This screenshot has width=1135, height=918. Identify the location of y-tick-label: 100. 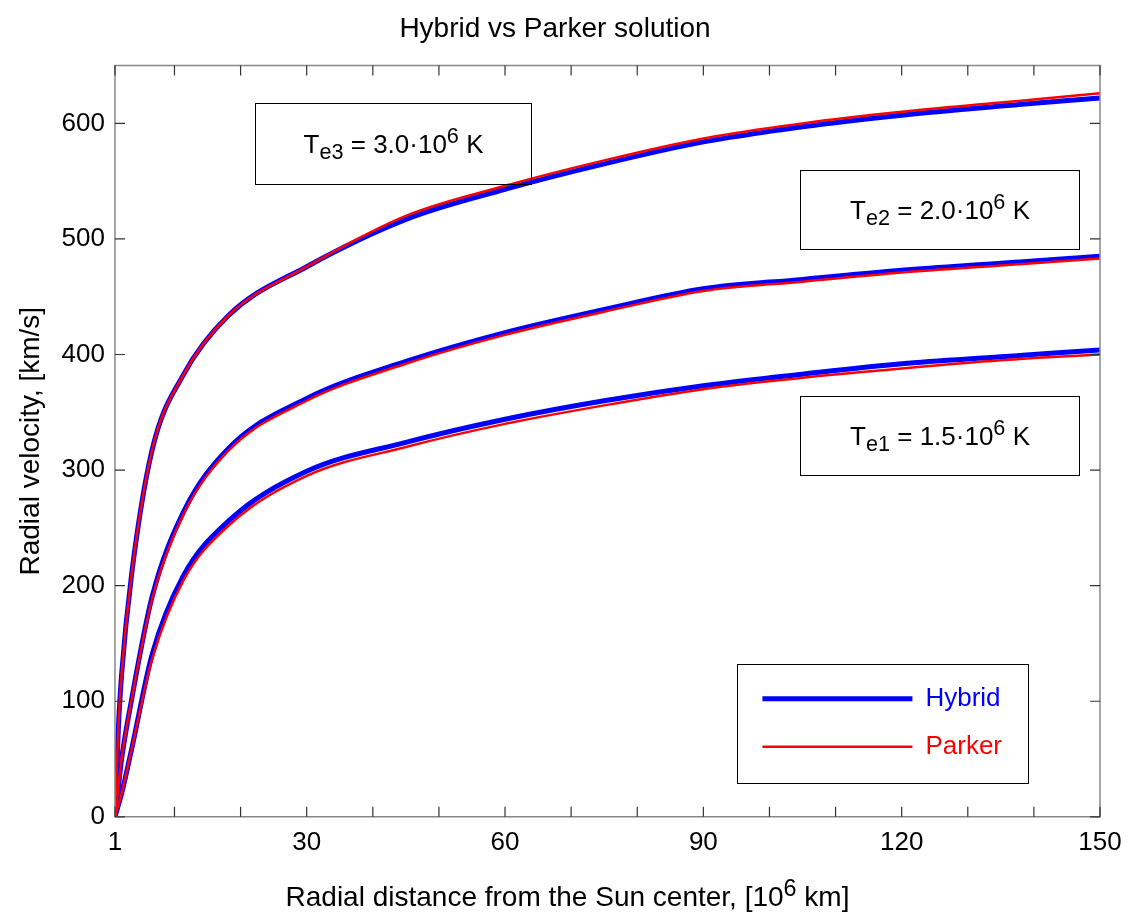
(83, 699).